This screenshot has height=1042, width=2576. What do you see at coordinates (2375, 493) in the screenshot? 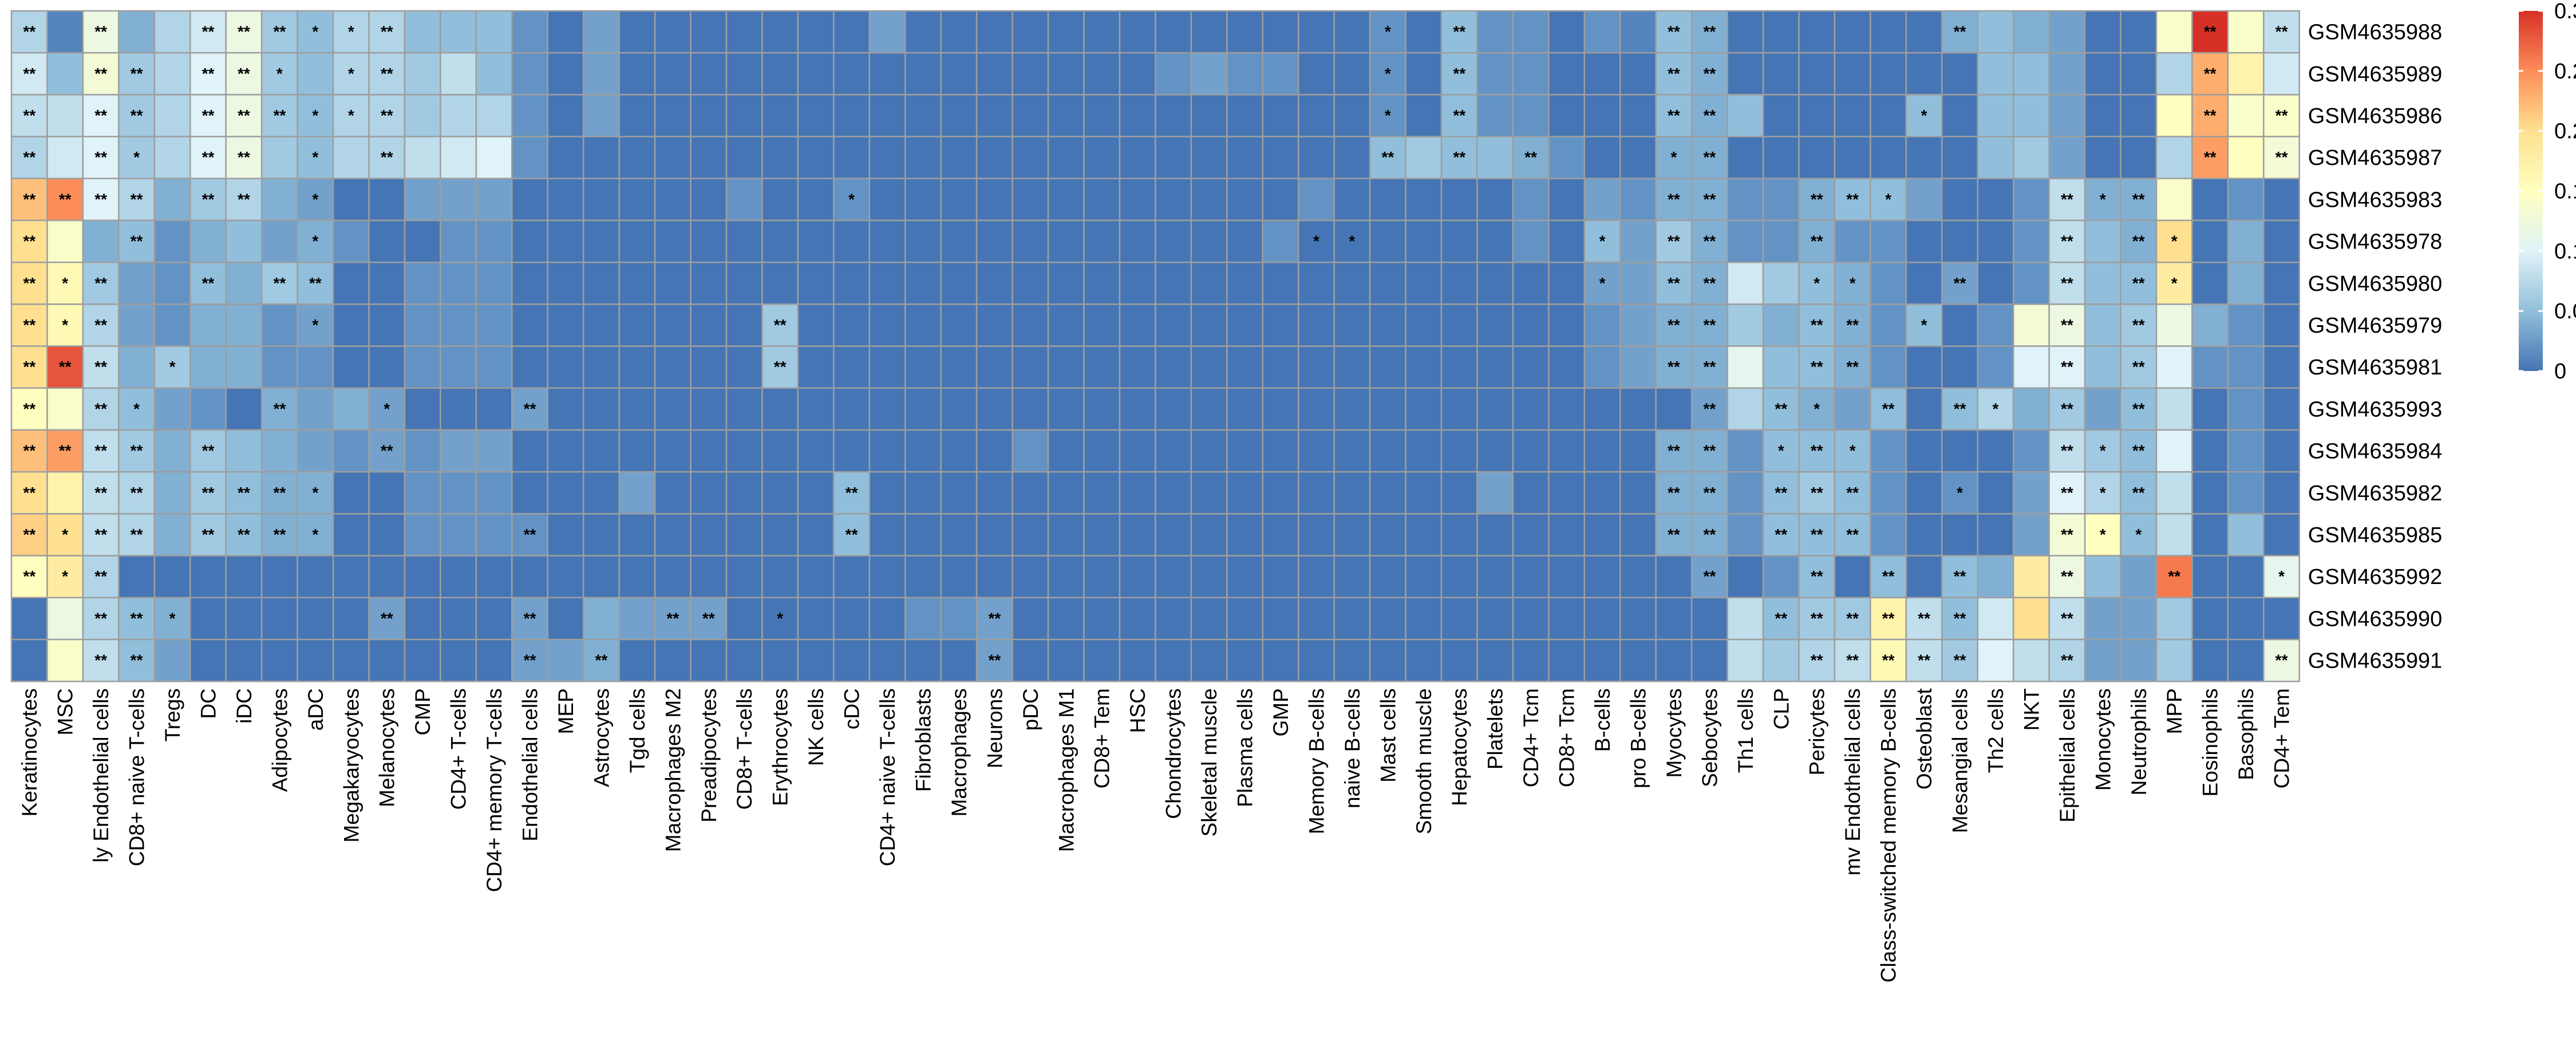
I see `row-label: GSM4635982` at bounding box center [2375, 493].